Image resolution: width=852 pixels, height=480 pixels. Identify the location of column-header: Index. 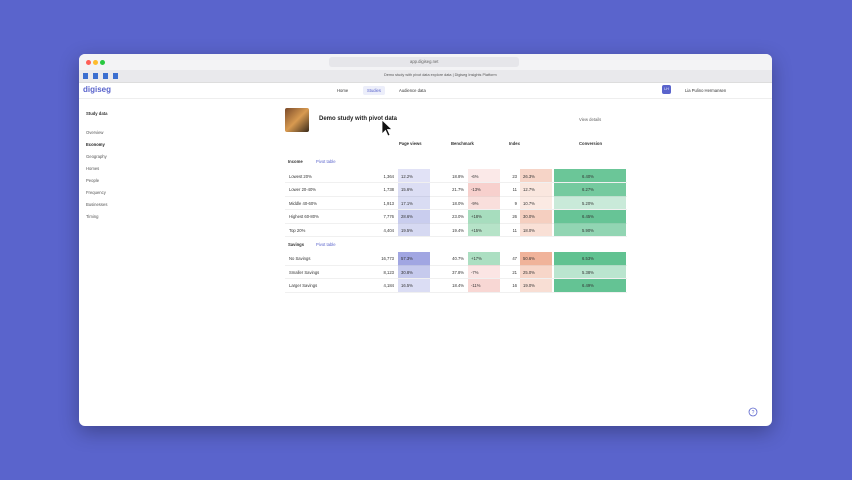
(514, 143).